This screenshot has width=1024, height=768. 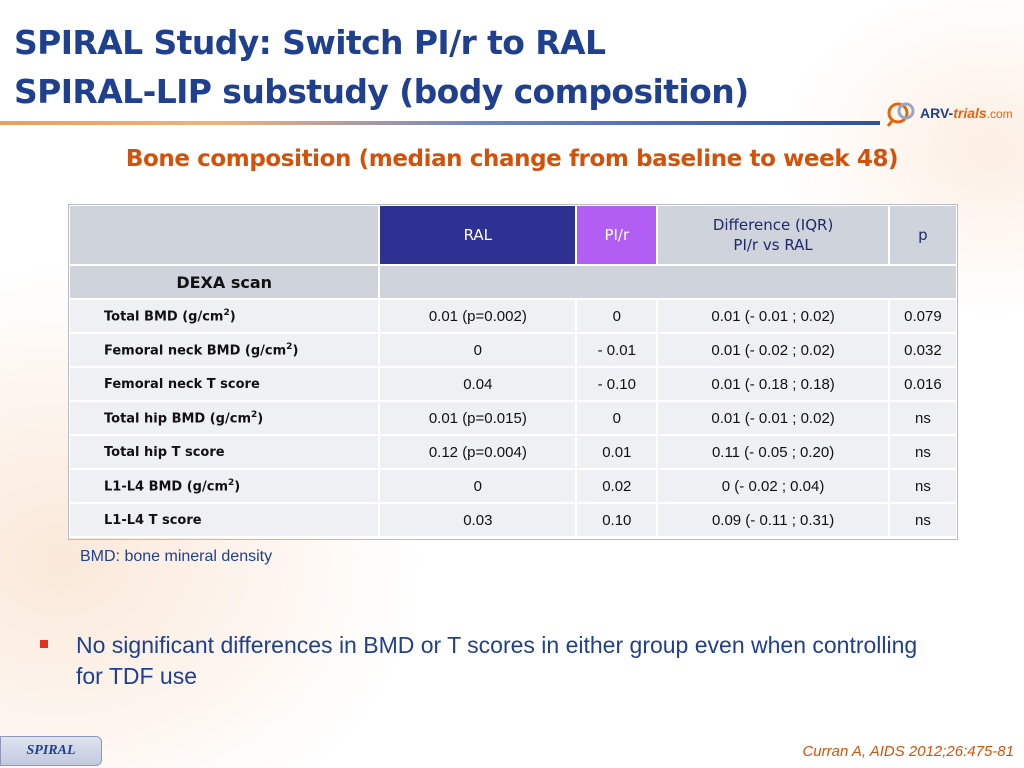 What do you see at coordinates (773, 384) in the screenshot?
I see `cell-difference: 0.01 (- 0.18 ; 0.18)` at bounding box center [773, 384].